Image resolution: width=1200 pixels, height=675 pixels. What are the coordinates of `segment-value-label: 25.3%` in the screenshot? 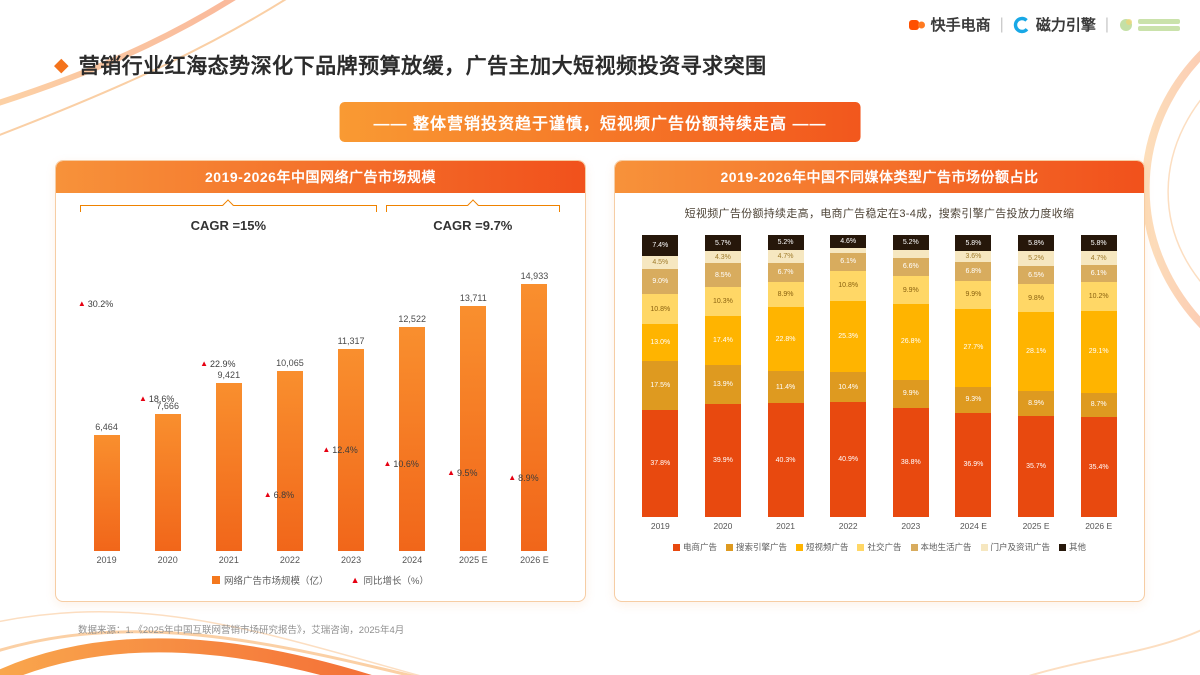 It's located at (848, 337).